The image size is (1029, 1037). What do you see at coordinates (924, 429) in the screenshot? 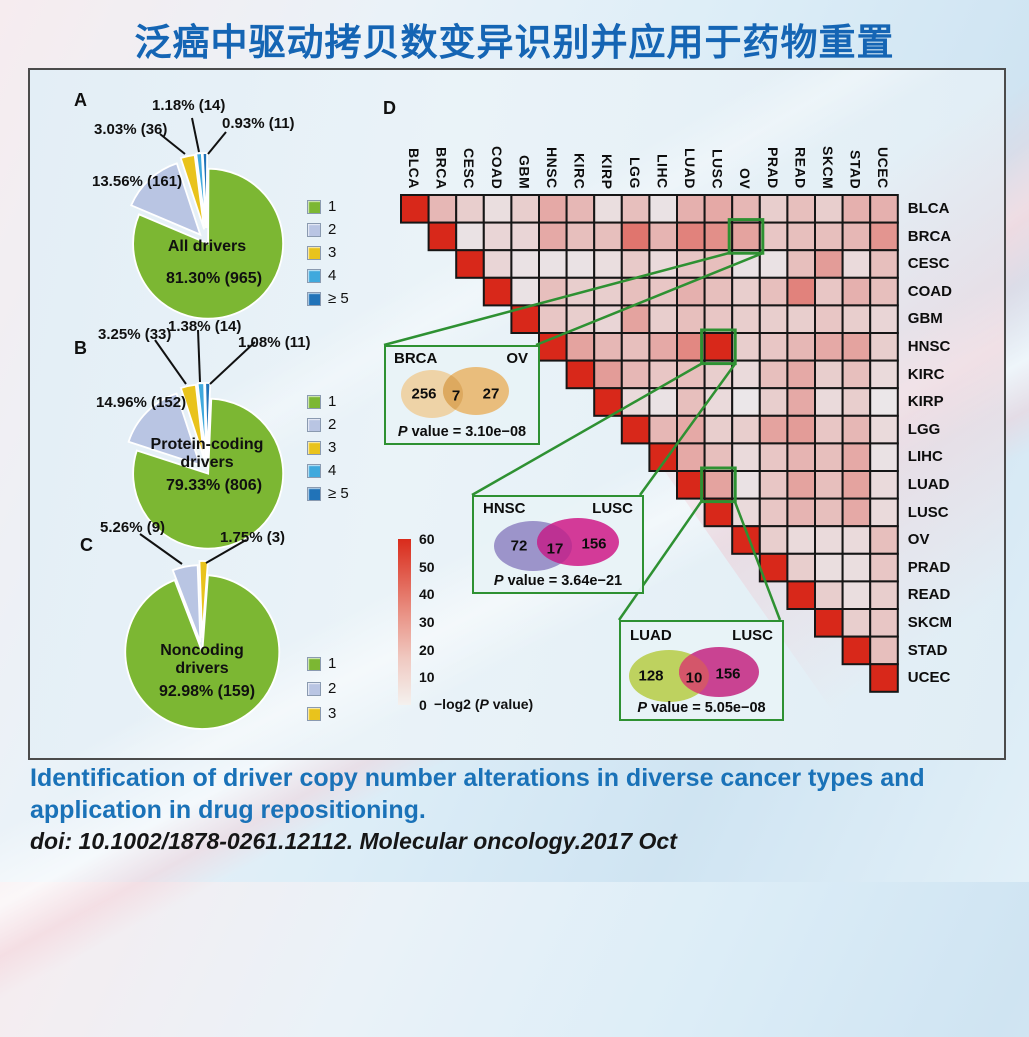
I see `heatmap-row-label: LGG` at bounding box center [924, 429].